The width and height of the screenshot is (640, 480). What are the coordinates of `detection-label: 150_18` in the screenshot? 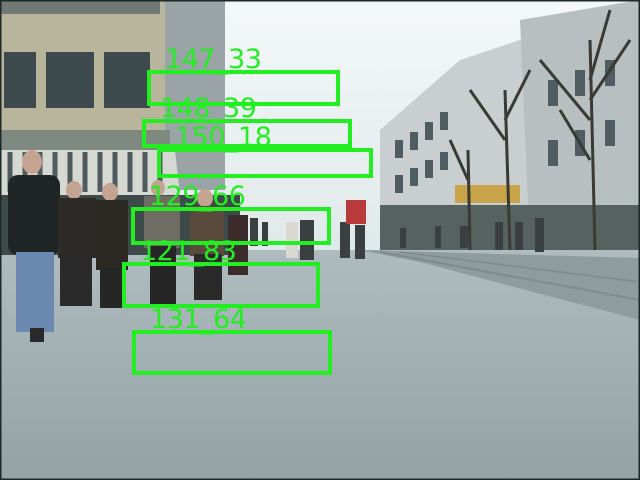 It's located at (223, 137).